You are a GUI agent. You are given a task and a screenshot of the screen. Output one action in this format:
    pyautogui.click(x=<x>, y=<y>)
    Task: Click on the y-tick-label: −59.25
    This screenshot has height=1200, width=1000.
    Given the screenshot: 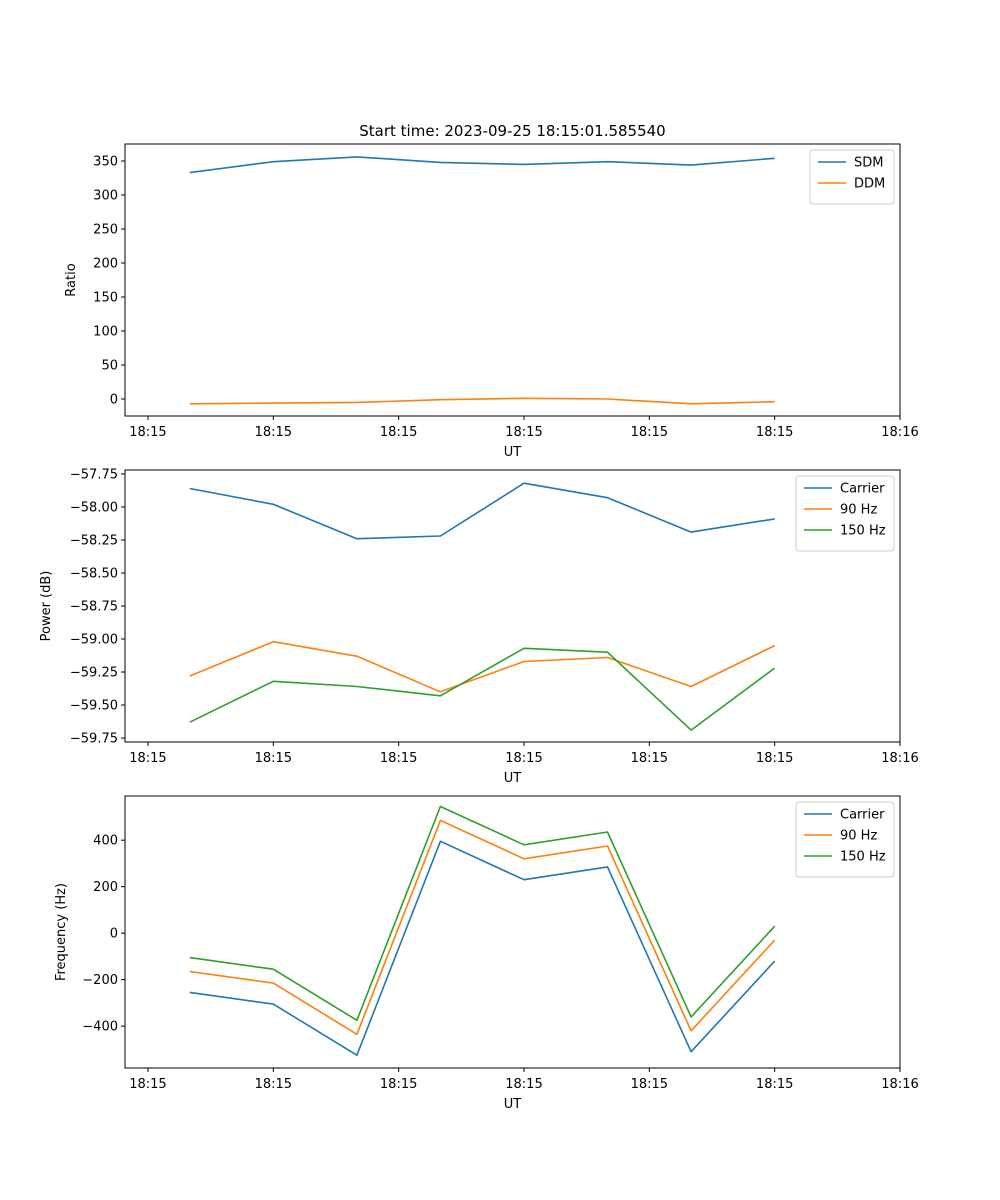 What is the action you would take?
    pyautogui.click(x=94, y=673)
    